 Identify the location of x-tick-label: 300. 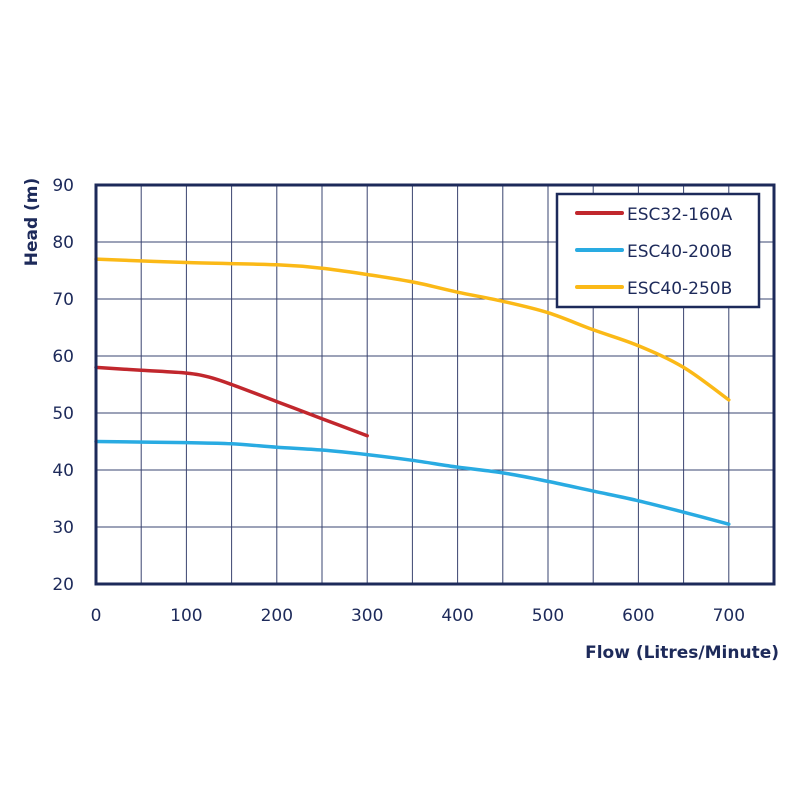
(367, 616).